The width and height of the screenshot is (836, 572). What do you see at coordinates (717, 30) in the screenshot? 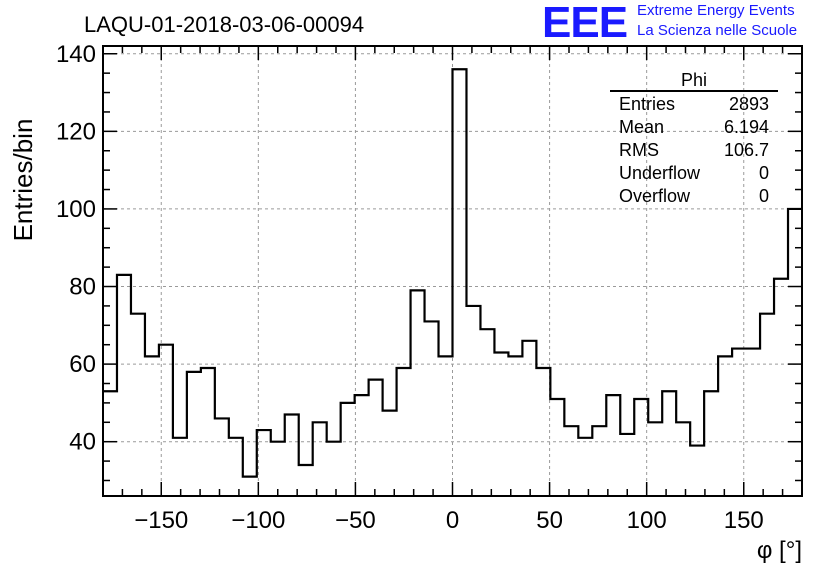
I see `logo-line-2: La Scienza nelle Scuole` at bounding box center [717, 30].